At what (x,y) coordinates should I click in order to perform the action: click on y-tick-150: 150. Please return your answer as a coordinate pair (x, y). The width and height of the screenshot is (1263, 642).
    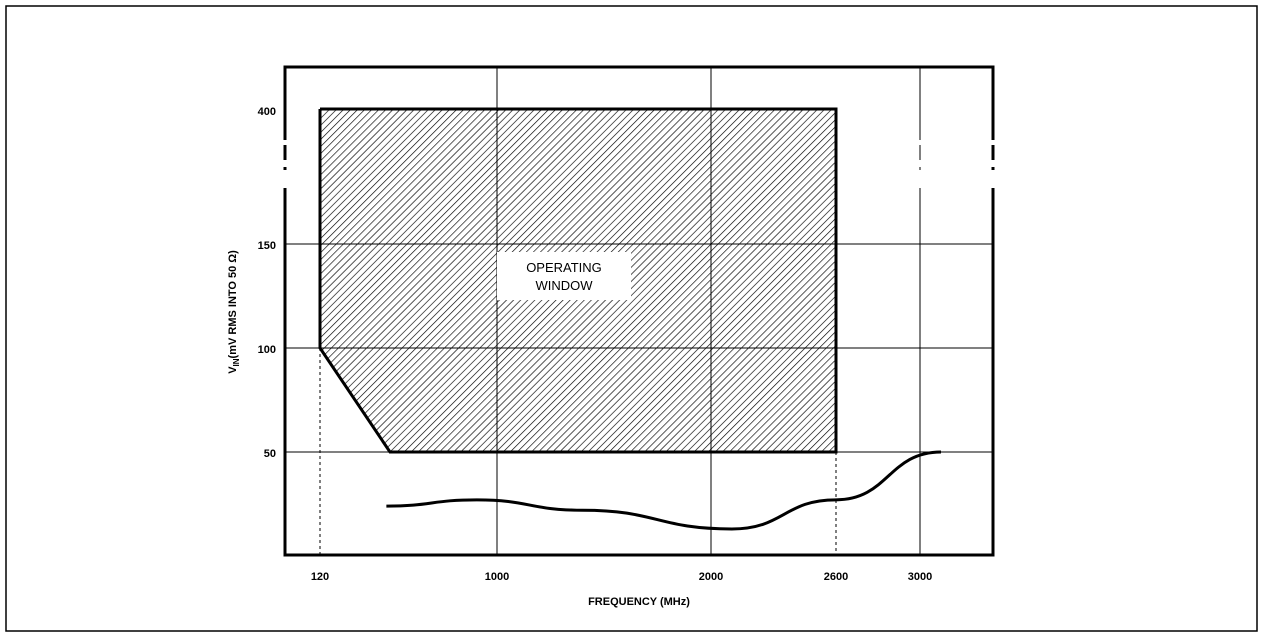
    Looking at the image, I should click on (267, 246).